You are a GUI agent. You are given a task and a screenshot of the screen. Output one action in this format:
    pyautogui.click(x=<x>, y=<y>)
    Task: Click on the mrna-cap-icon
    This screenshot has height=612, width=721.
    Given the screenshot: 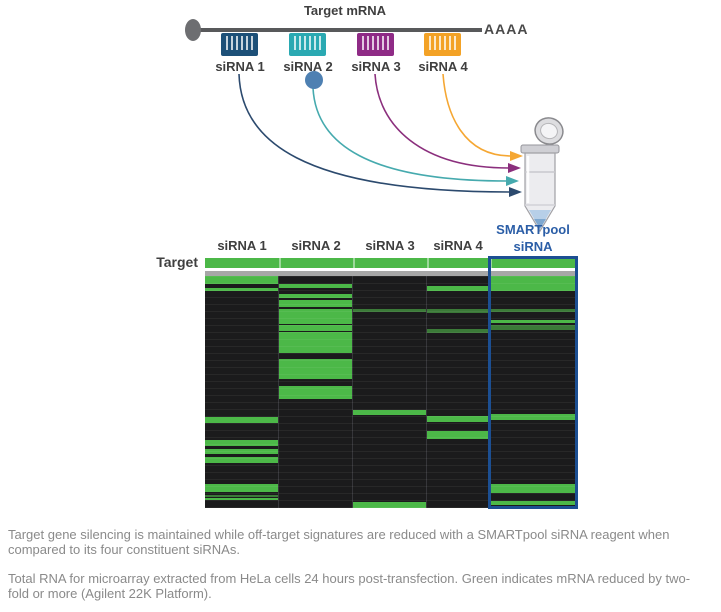 What is the action you would take?
    pyautogui.click(x=193, y=30)
    